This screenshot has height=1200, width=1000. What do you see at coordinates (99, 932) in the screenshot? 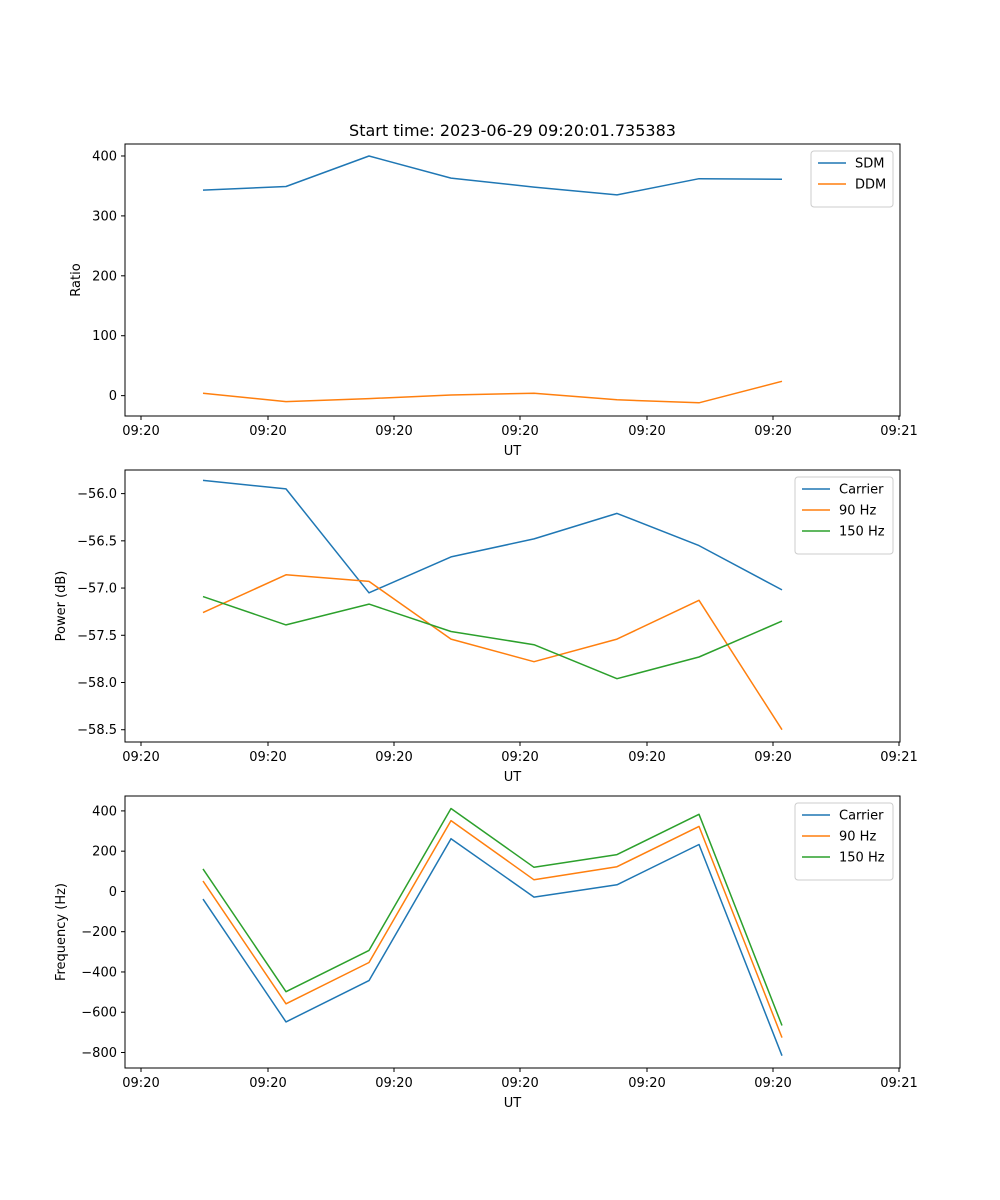
I see `y-tick-label: −200` at bounding box center [99, 932].